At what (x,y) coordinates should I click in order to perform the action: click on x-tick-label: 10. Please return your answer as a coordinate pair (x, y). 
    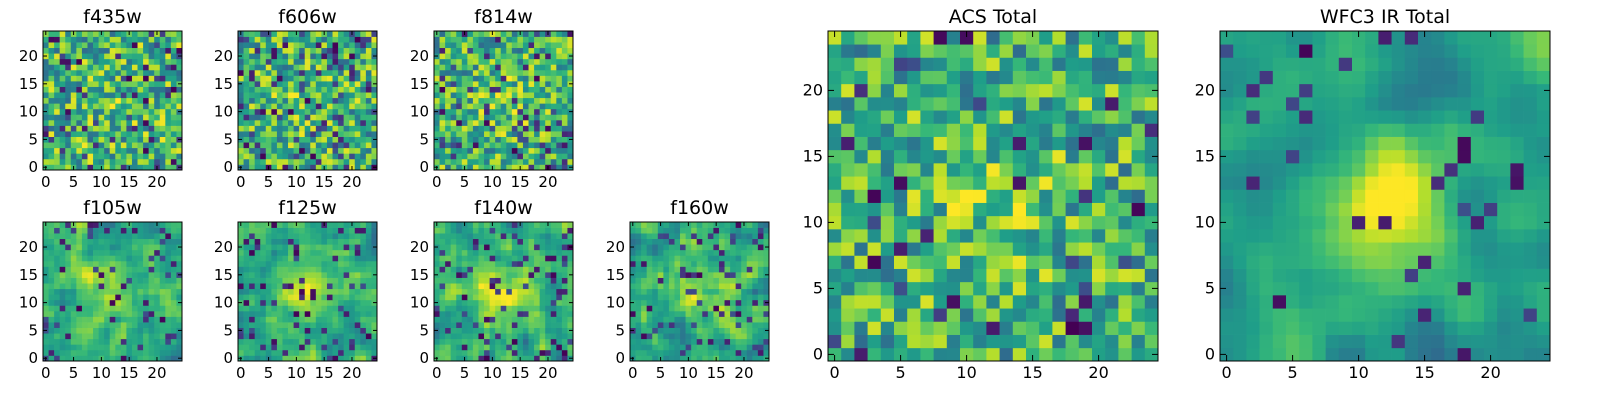
    Looking at the image, I should click on (492, 373).